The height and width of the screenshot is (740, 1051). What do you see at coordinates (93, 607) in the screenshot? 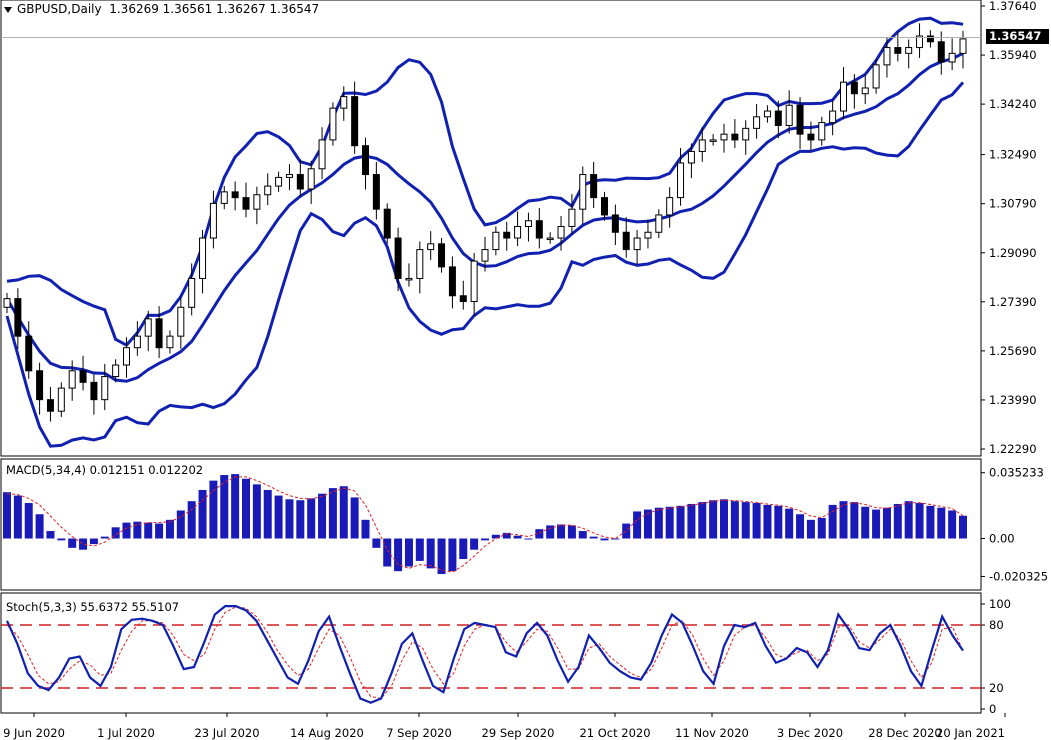
I see `stoch-label: Stoch(5,3,3) 55.6372 55.5107` at bounding box center [93, 607].